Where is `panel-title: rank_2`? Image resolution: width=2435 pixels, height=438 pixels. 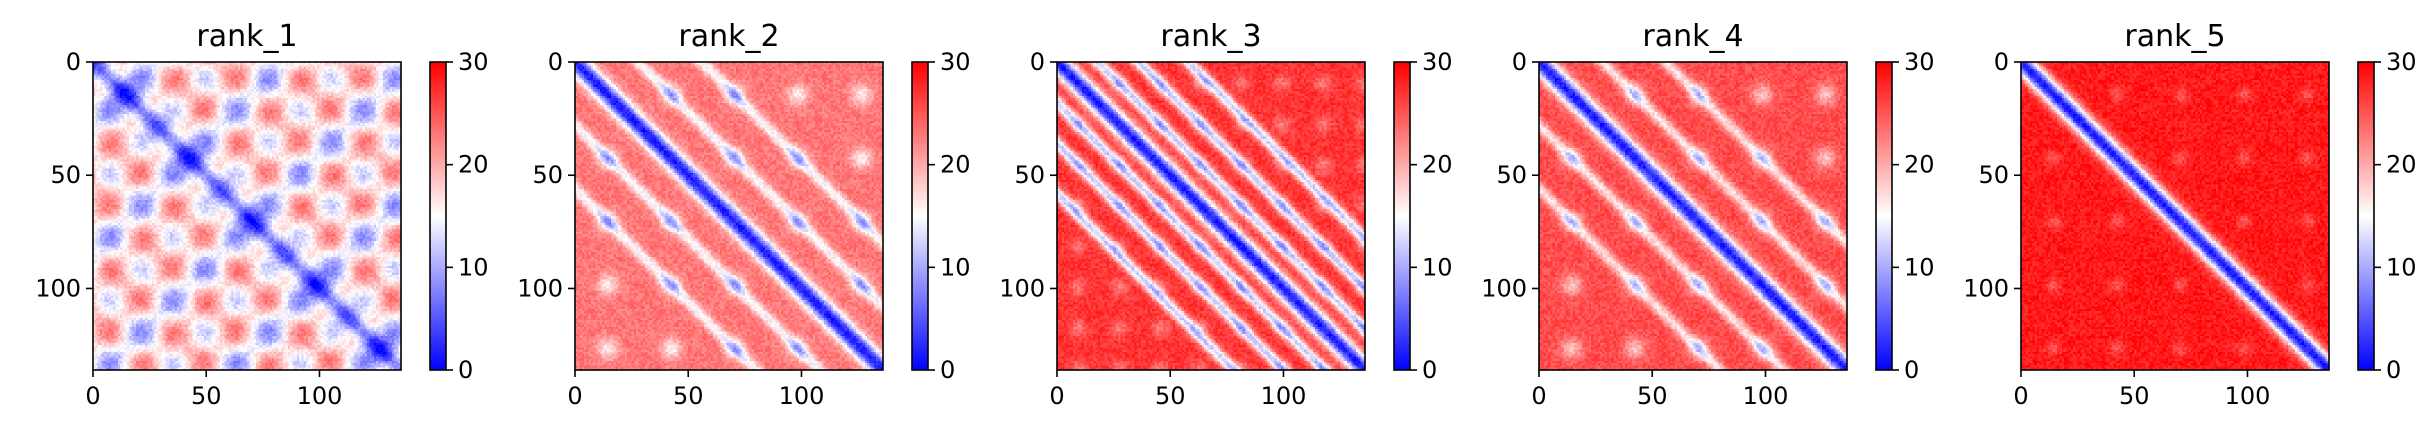
panel-title: rank_2 is located at coordinates (728, 36).